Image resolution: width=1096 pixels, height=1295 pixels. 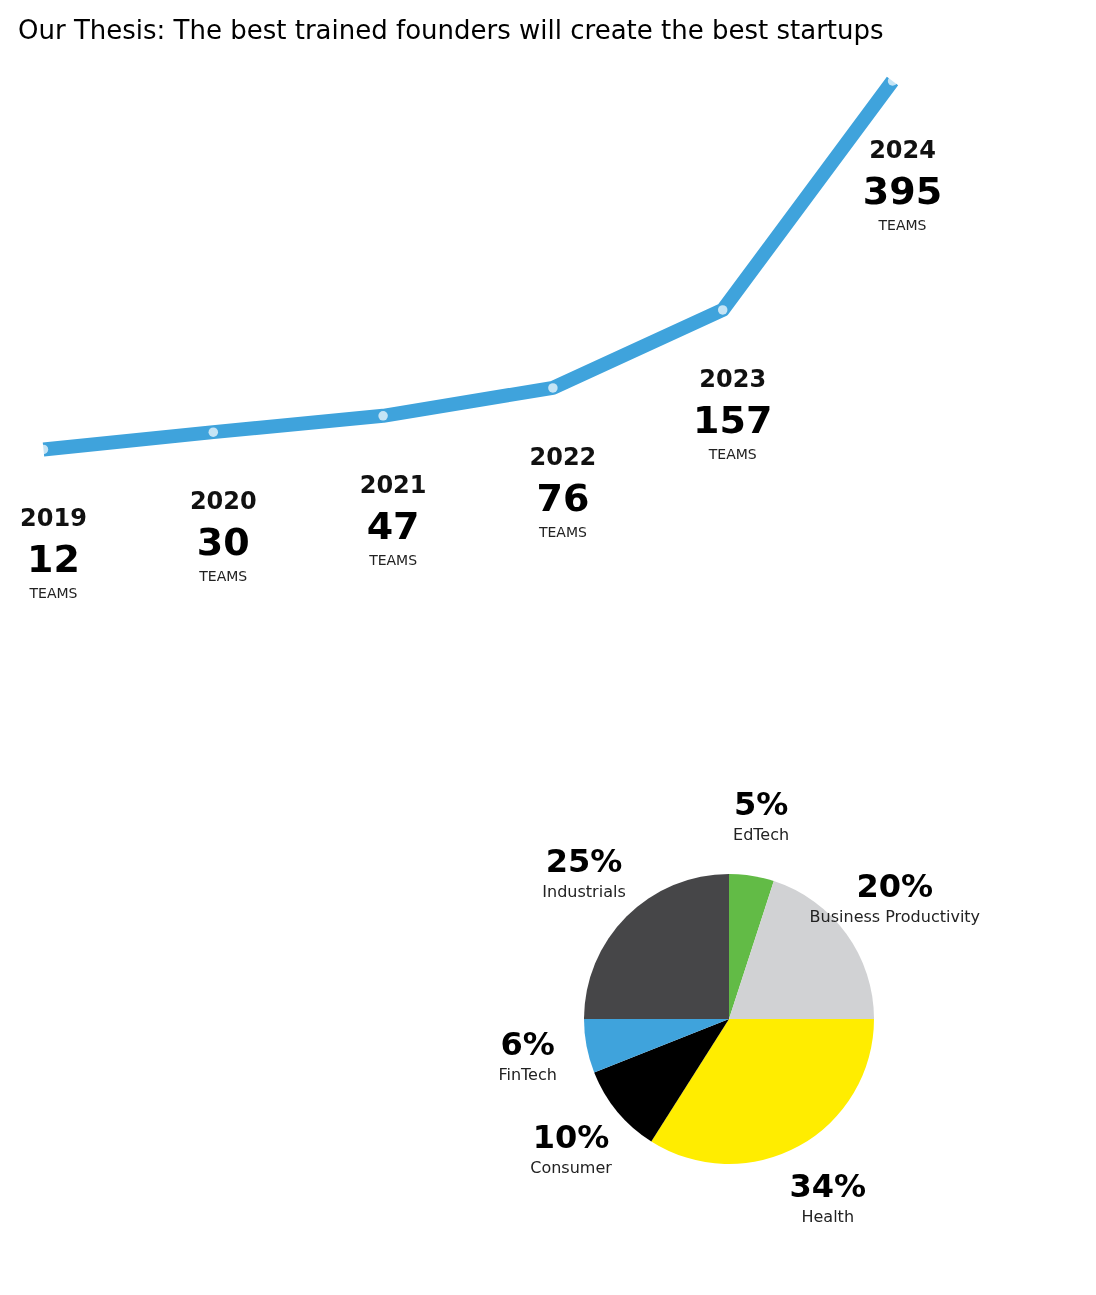 I want to click on x-tick-label: 2020, so click(x=223, y=501).